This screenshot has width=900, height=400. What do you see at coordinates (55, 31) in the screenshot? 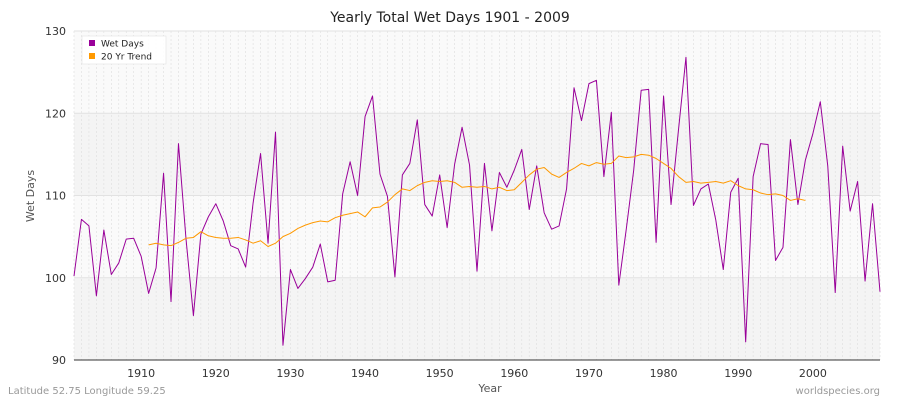
I see `y-tick-label: 130` at bounding box center [55, 31].